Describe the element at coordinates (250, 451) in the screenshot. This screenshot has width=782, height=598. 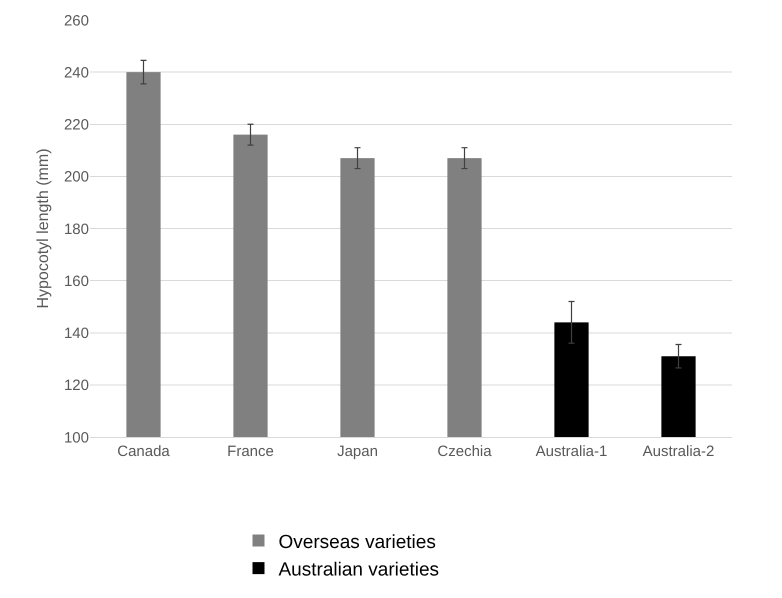
I see `x-tick-label: France` at that location.